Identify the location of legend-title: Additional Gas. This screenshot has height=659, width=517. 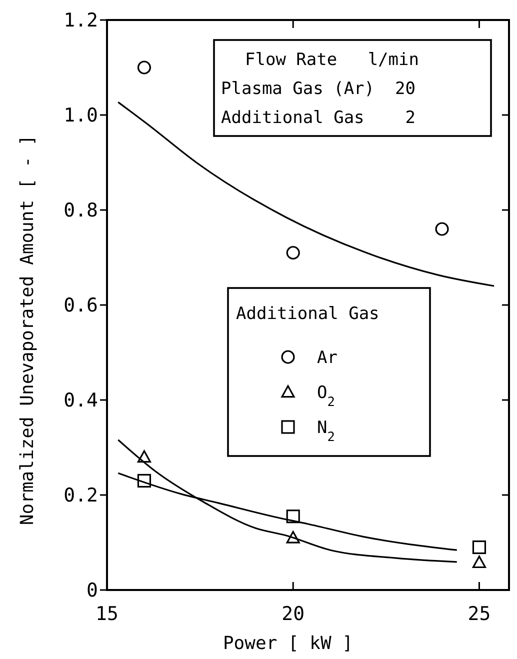
(308, 314).